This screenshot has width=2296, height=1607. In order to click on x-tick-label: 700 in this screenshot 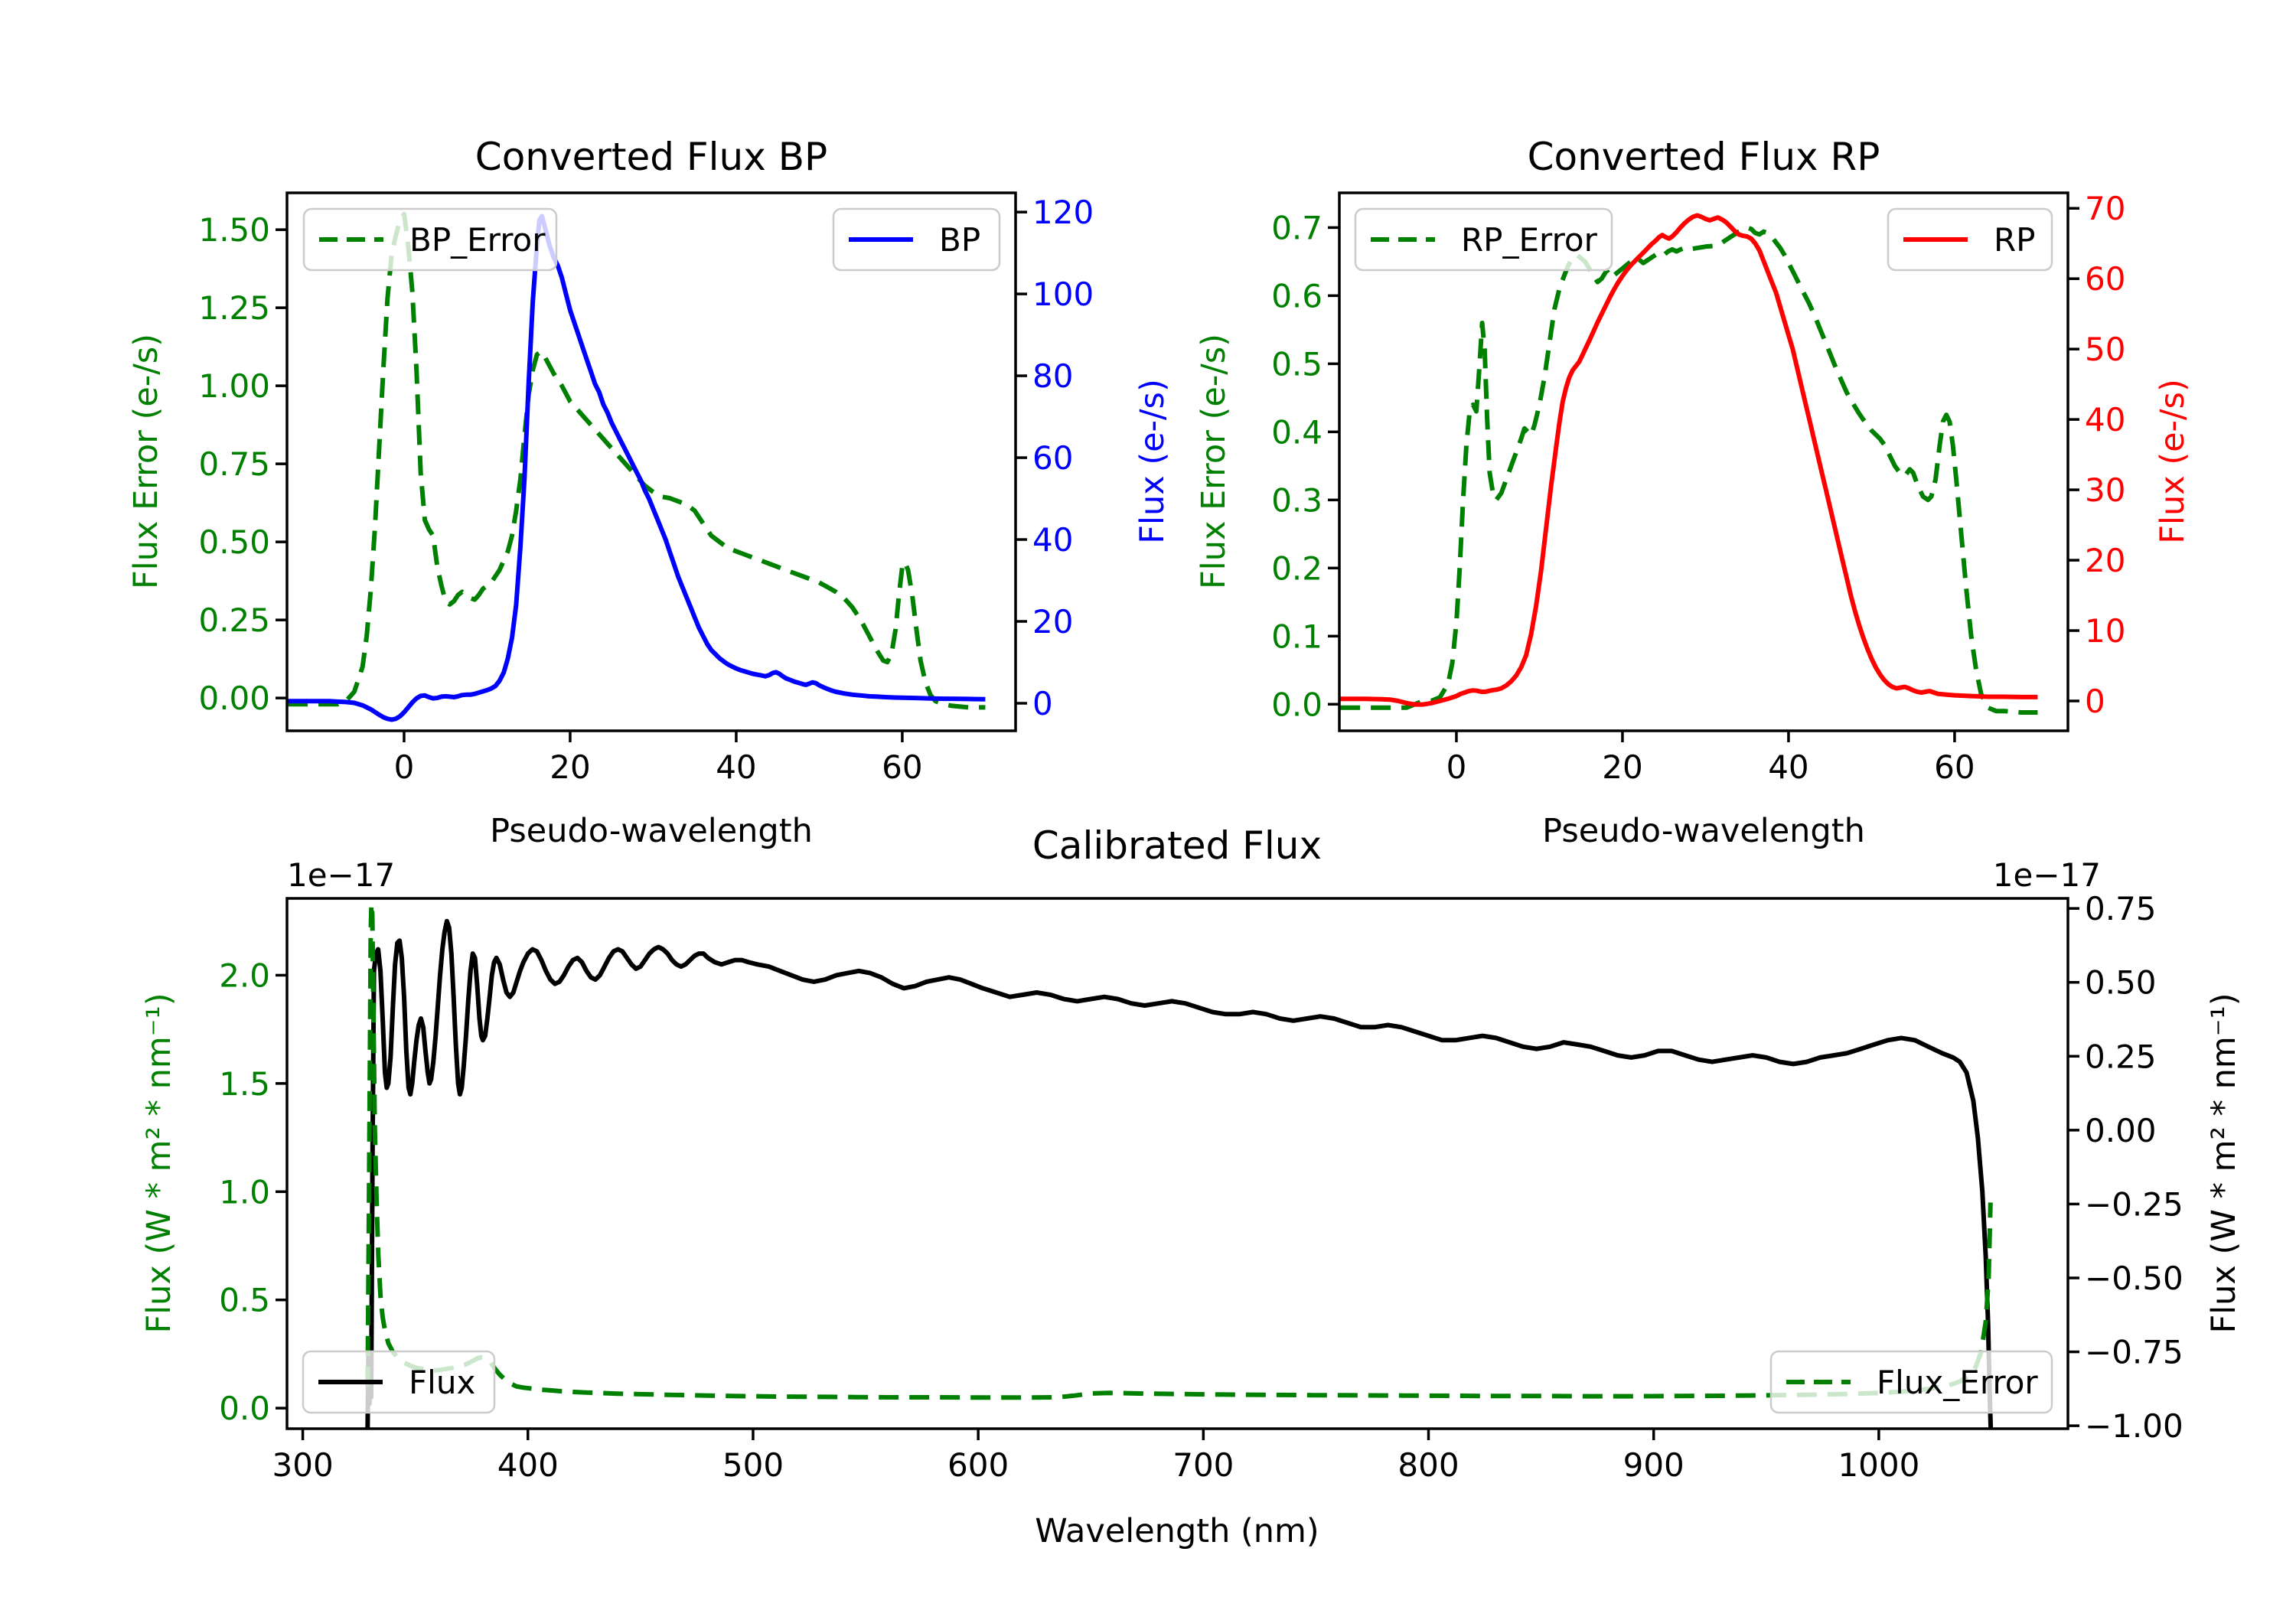, I will do `click(1203, 1465)`.